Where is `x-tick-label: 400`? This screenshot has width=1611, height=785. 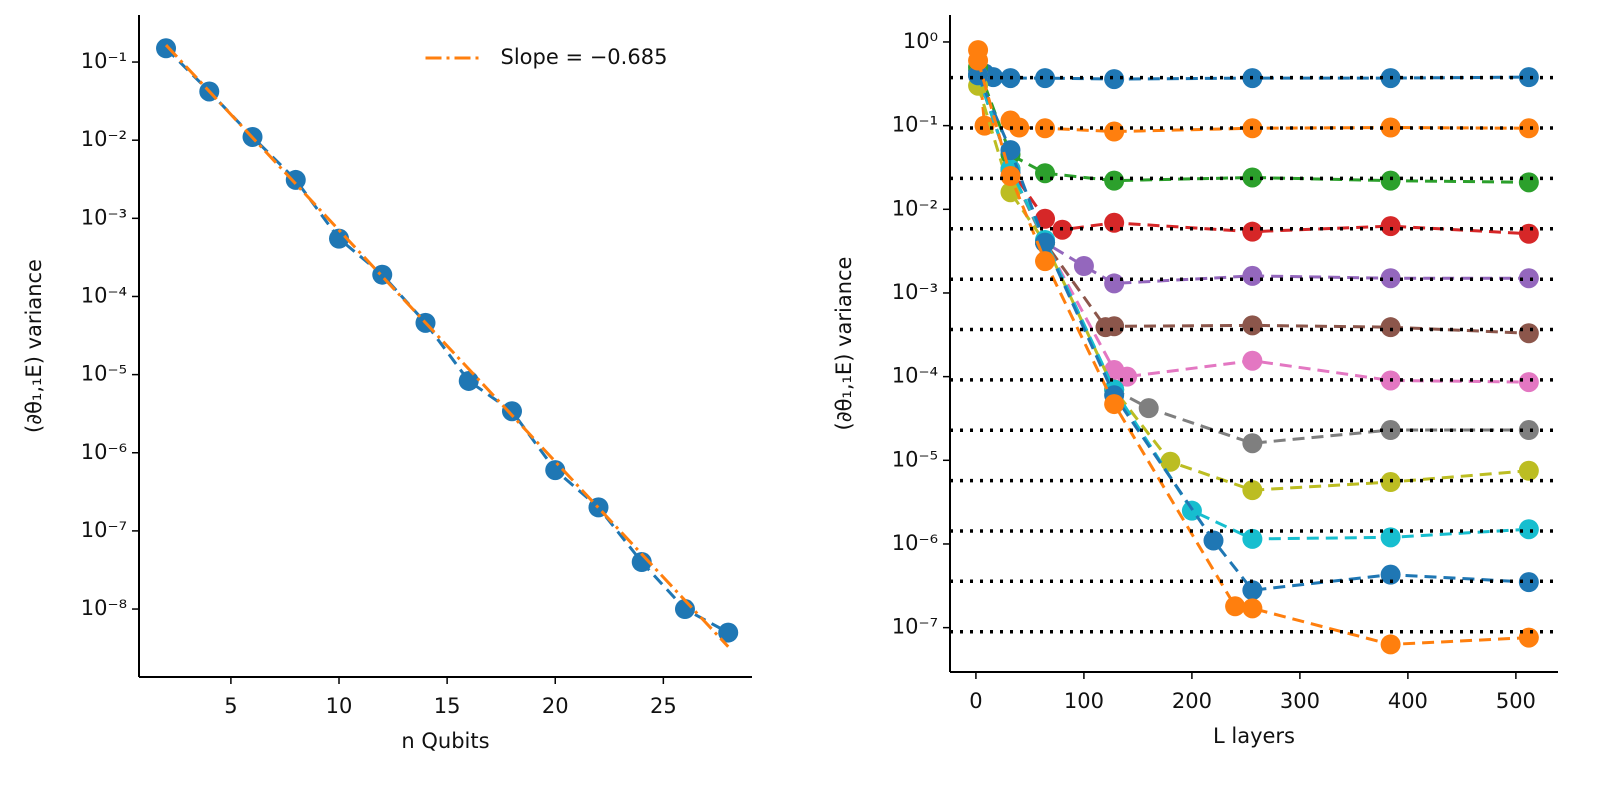 x-tick-label: 400 is located at coordinates (1408, 701).